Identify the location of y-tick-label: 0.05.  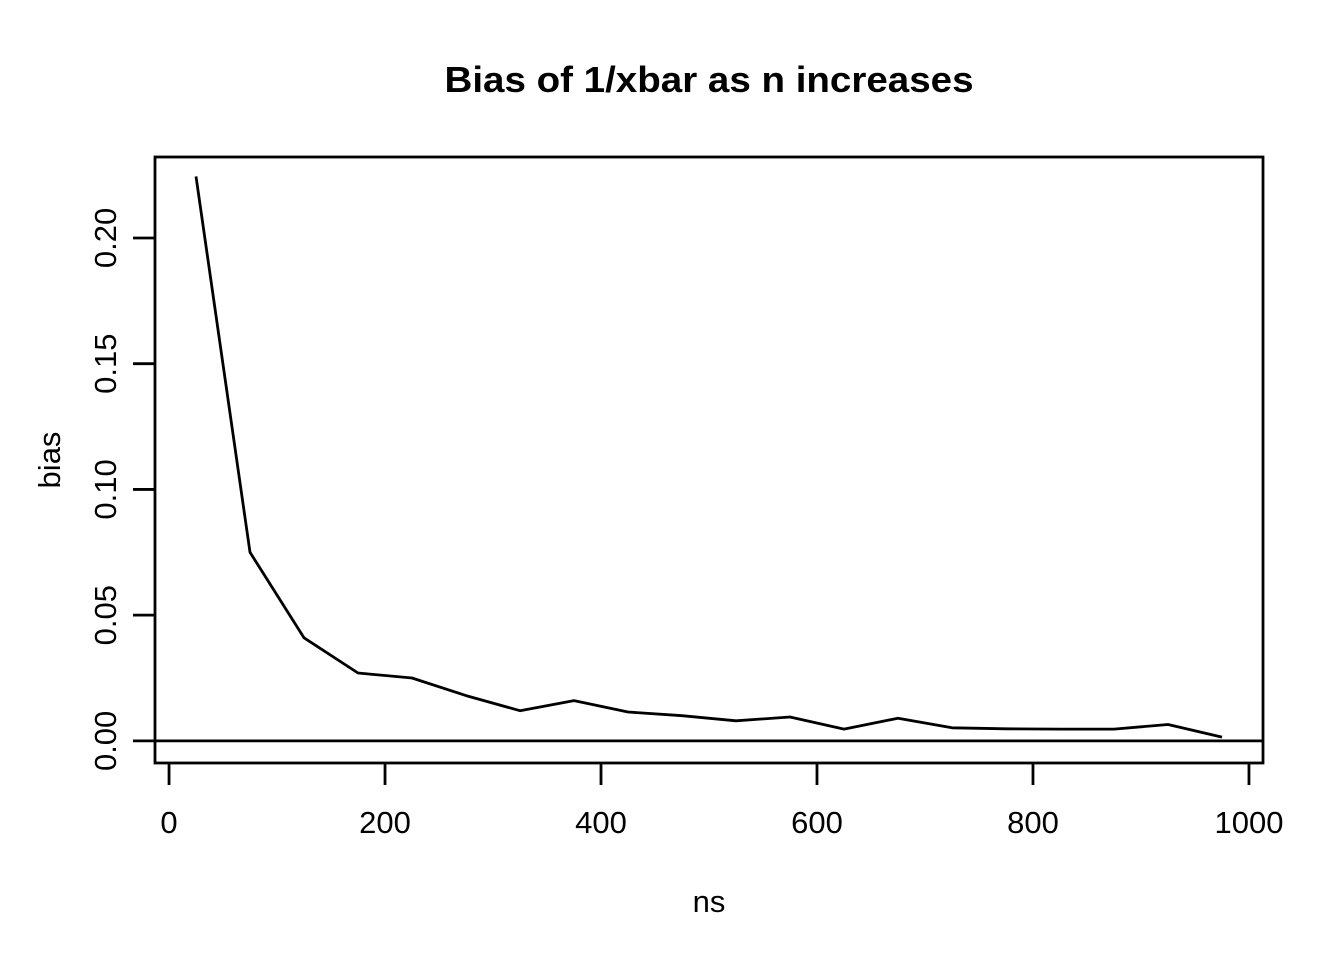
(105, 615).